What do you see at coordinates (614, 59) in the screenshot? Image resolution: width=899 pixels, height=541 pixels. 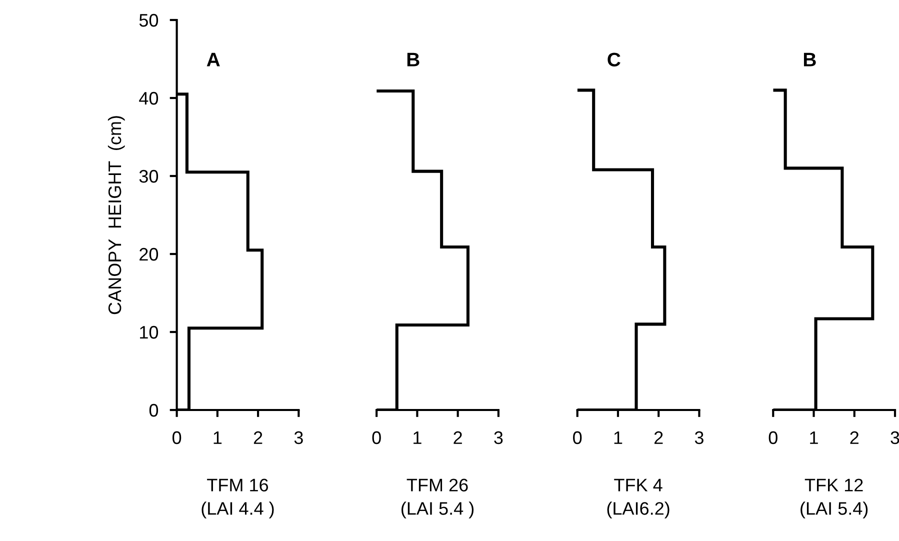 I see `text: C` at bounding box center [614, 59].